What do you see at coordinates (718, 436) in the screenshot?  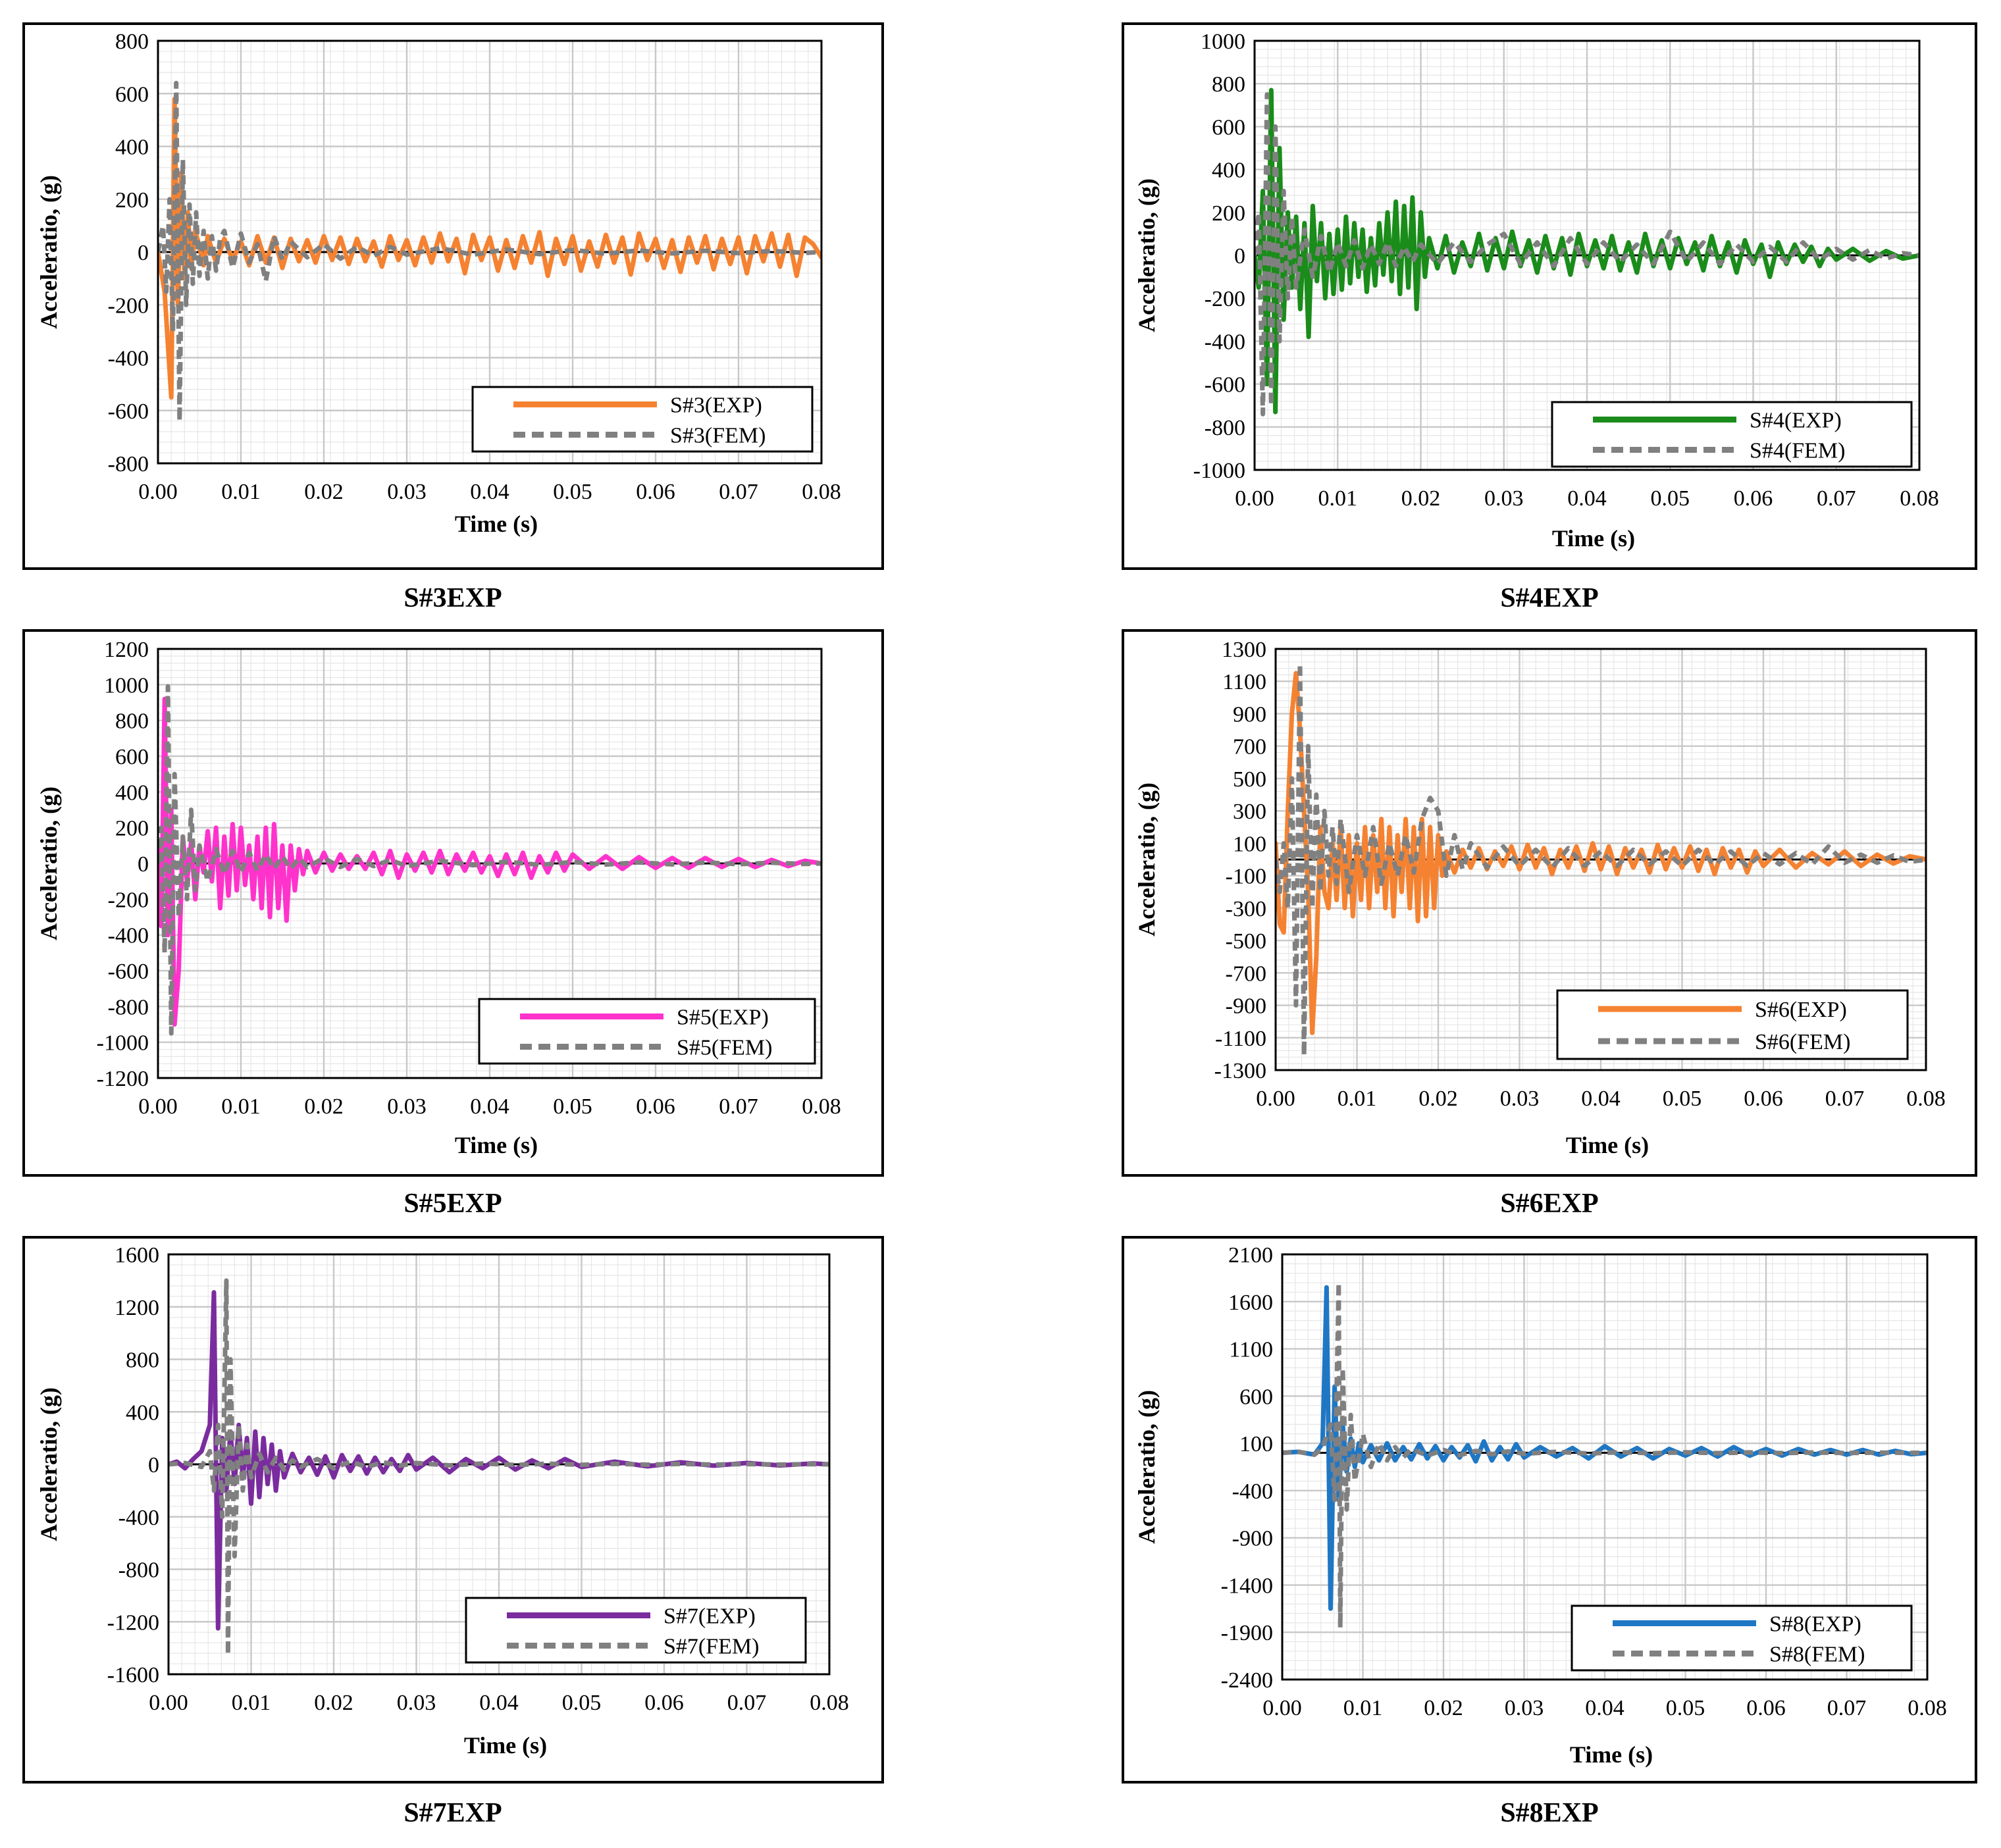 I see `legend-label: S#3(FEM)` at bounding box center [718, 436].